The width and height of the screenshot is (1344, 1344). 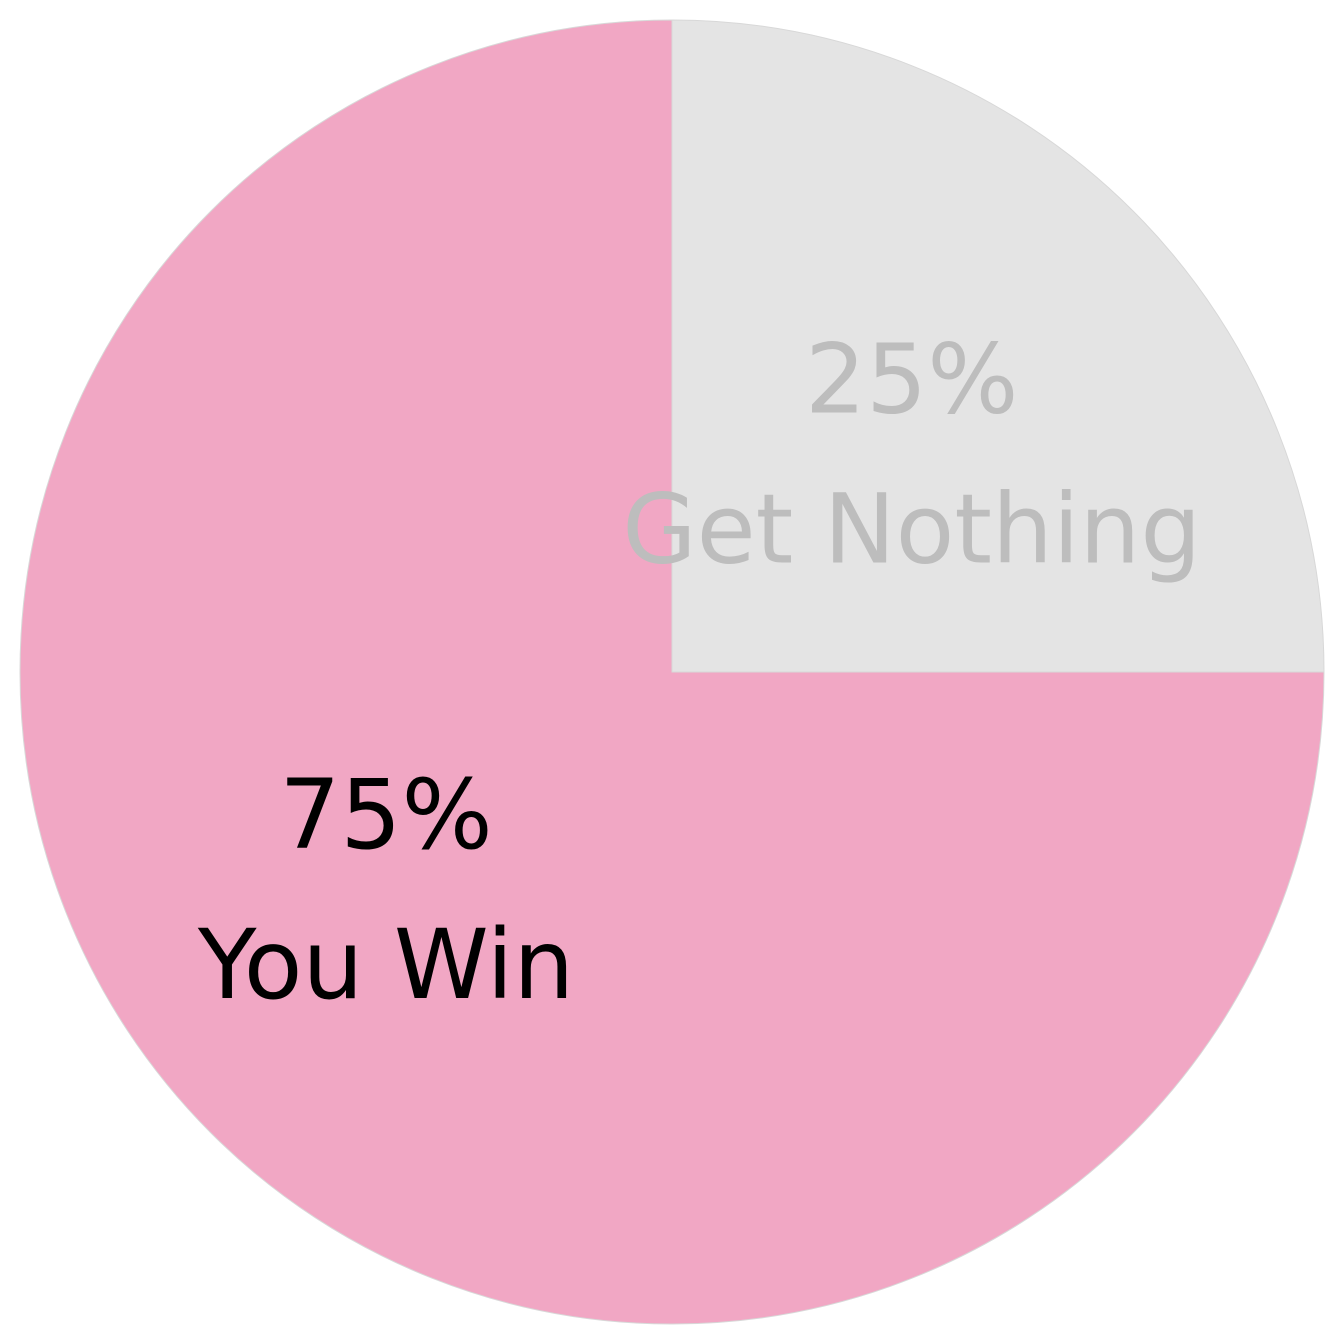 I want to click on slice-category-label: Get Nothing, so click(x=911, y=529).